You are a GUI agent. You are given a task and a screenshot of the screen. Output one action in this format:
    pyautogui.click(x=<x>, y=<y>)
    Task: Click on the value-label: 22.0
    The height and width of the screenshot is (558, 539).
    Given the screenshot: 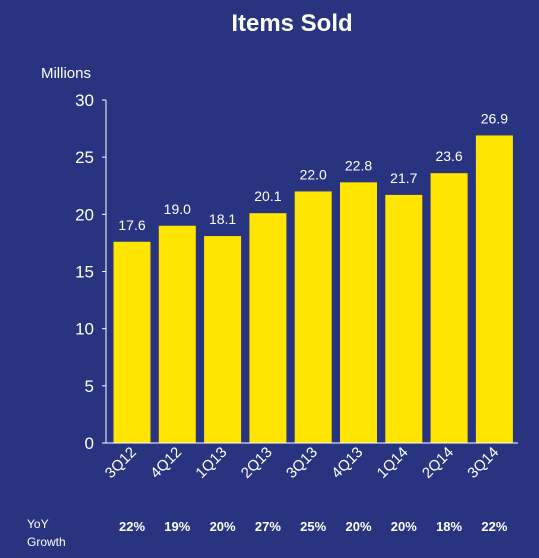 What is the action you would take?
    pyautogui.click(x=313, y=174)
    